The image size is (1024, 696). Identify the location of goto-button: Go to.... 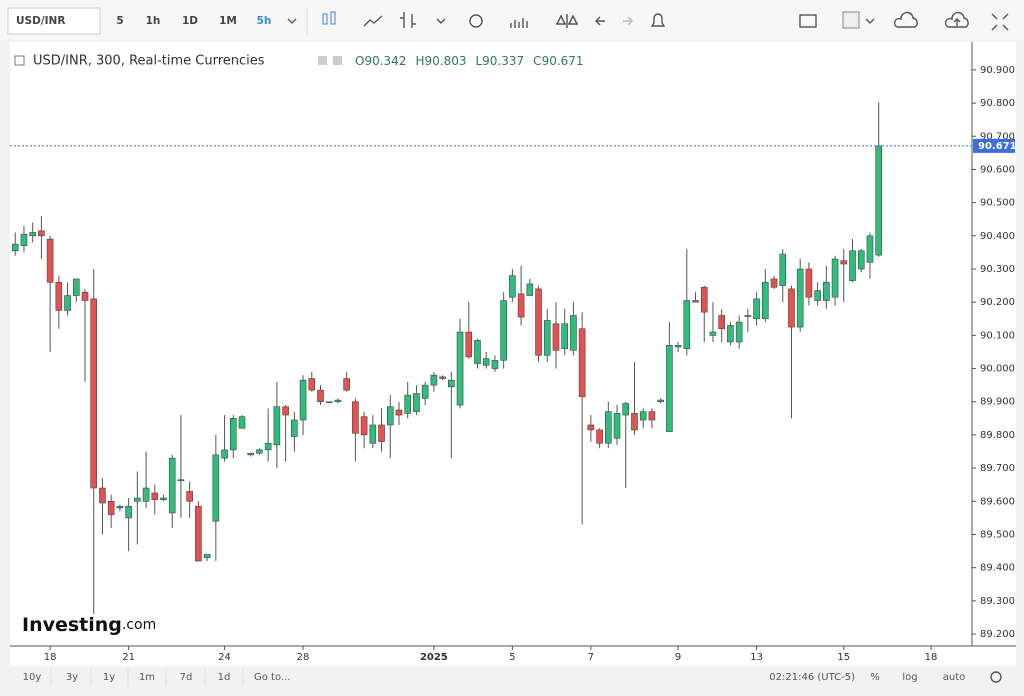
(272, 677).